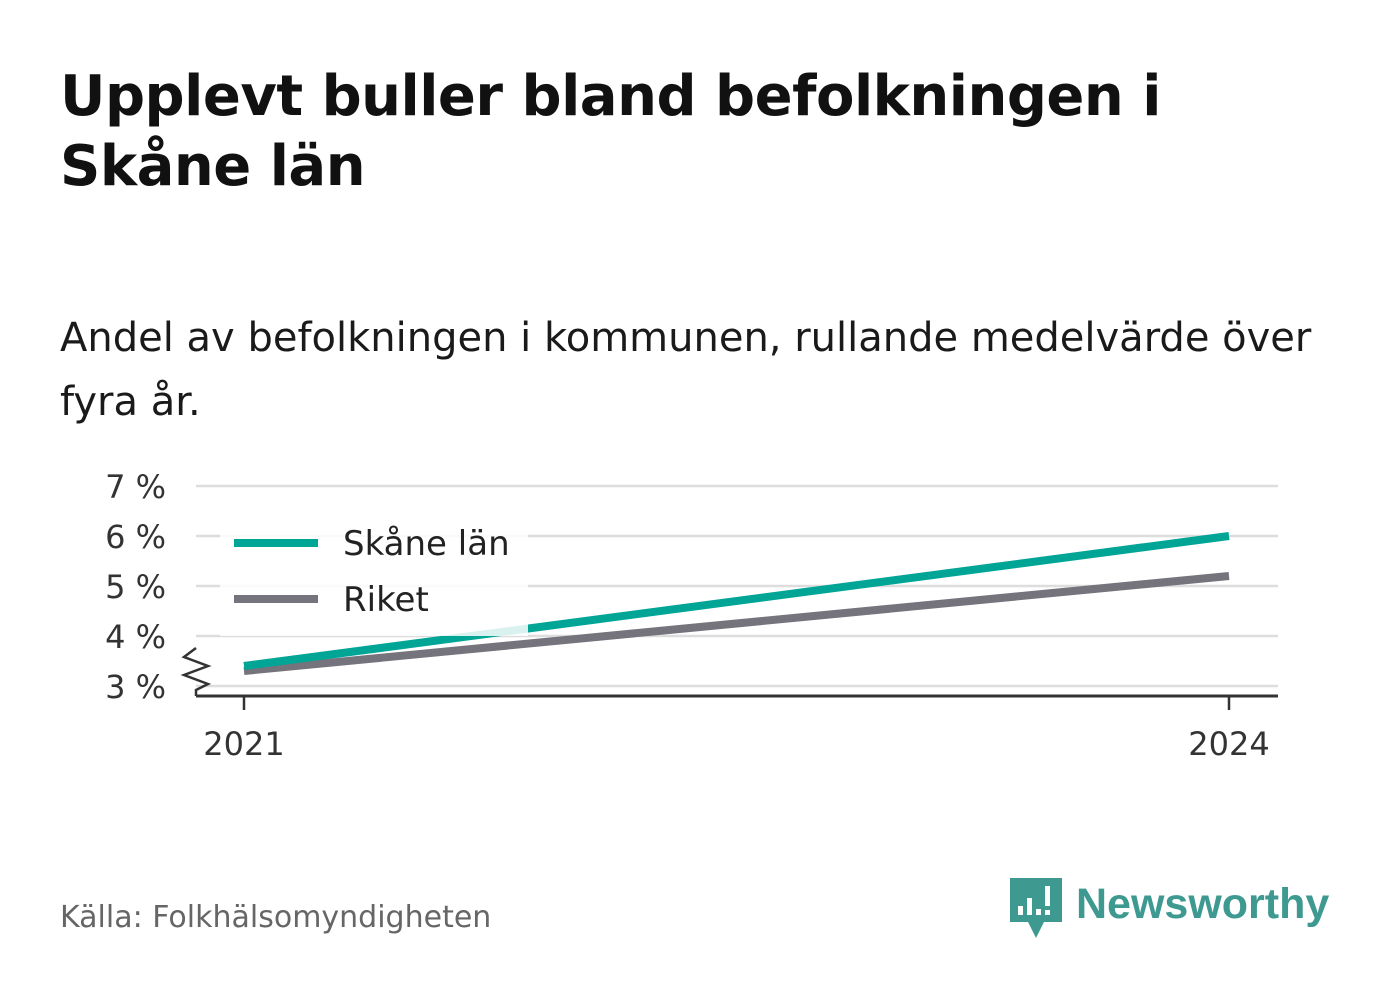  I want to click on bar-chart-speech-bubble-icon, so click(1036, 908).